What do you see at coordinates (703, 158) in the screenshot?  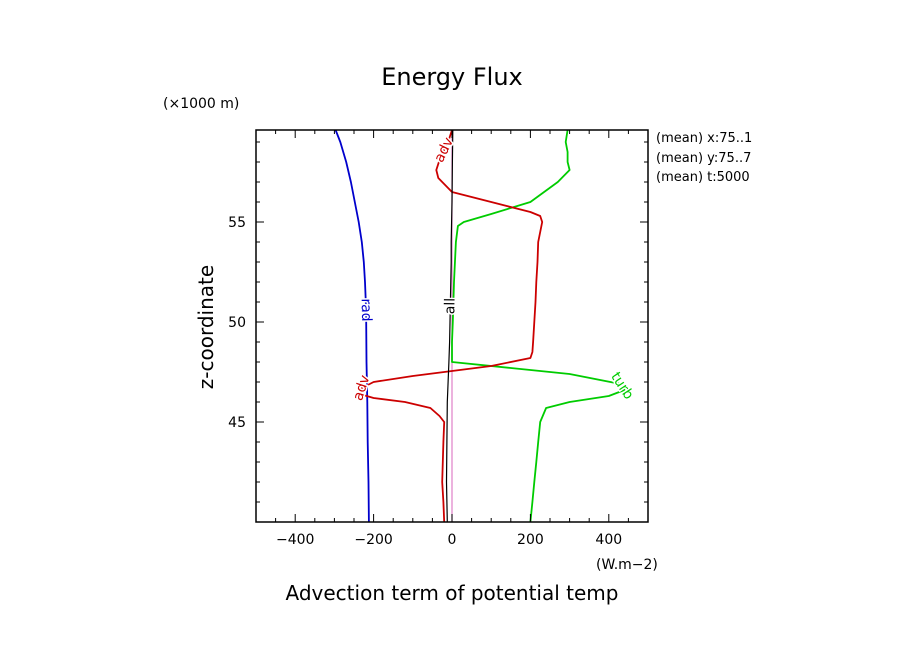 I see `annotation-mean-y: (mean) y:75..7` at bounding box center [703, 158].